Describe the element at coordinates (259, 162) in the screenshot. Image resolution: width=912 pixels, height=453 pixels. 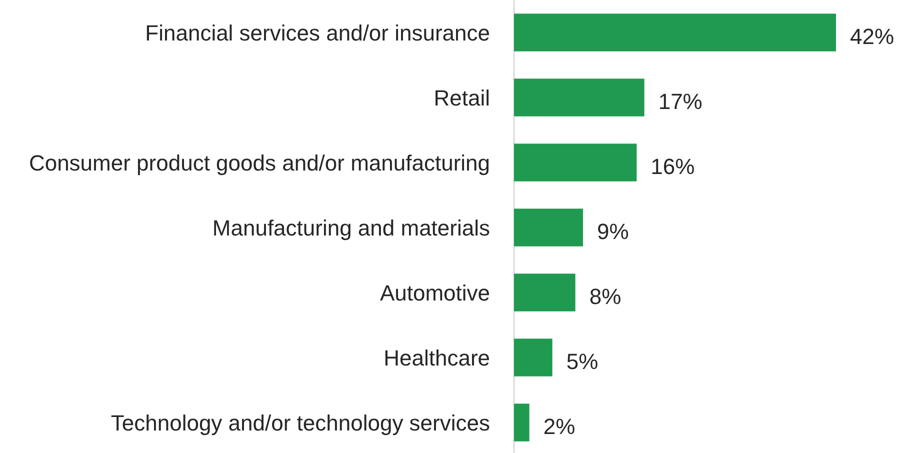
I see `y-tick-label: Consumer product goods and/or manufacturing` at that location.